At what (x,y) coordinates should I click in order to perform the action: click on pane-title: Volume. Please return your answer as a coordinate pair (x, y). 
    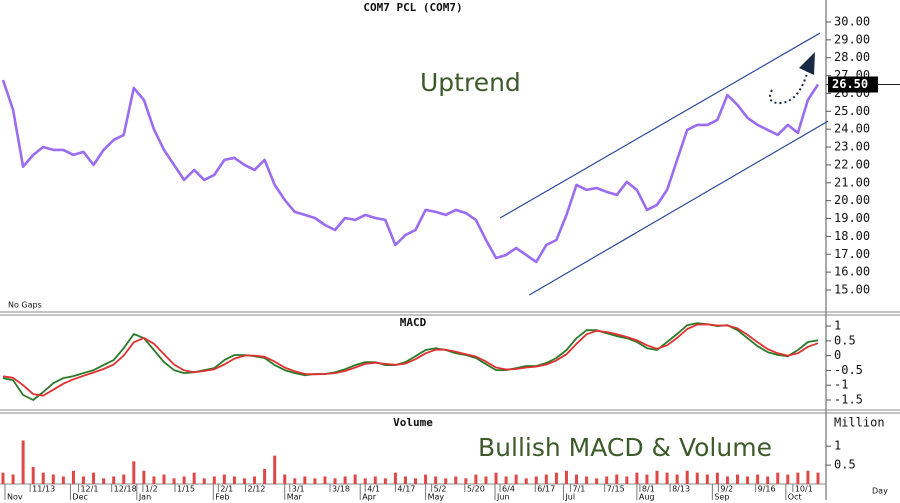
    Looking at the image, I should click on (413, 422).